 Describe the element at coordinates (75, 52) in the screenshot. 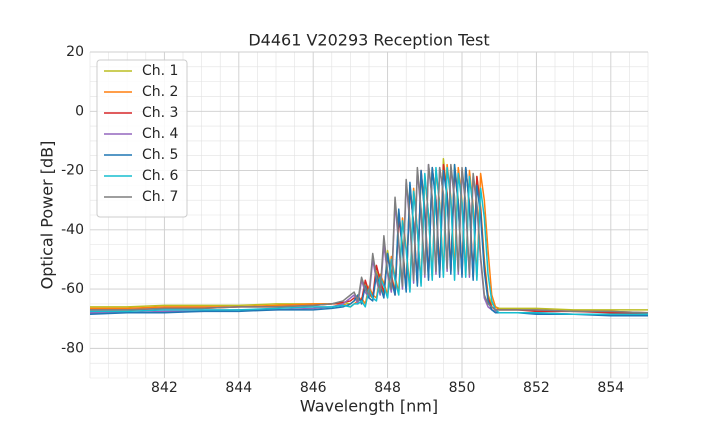

I see `y-tick-label: 20` at that location.